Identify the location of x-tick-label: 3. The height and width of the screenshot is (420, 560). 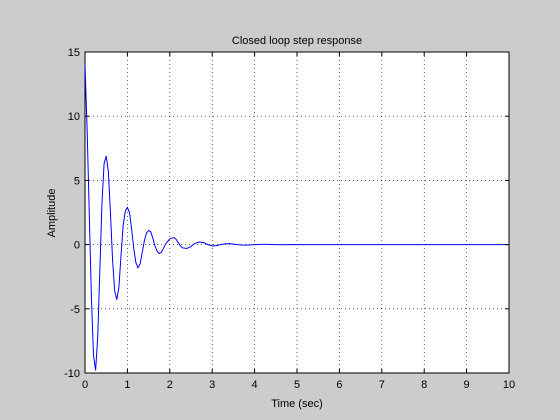
(212, 385).